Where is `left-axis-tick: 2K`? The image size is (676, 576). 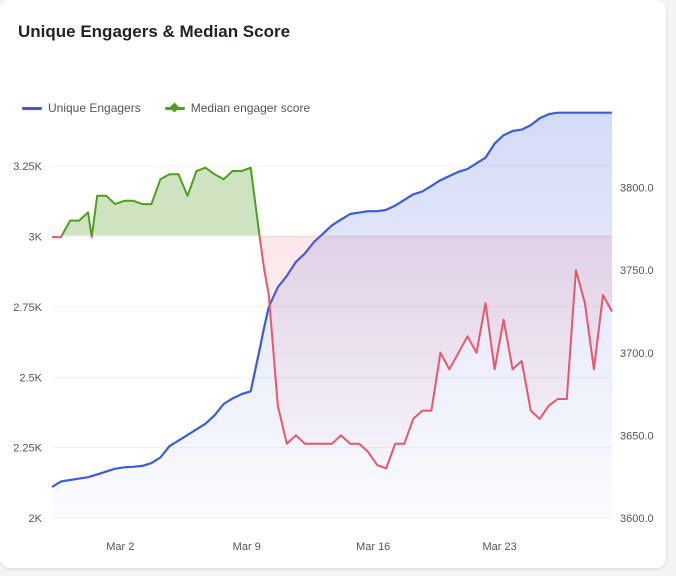
left-axis-tick: 2K is located at coordinates (36, 519).